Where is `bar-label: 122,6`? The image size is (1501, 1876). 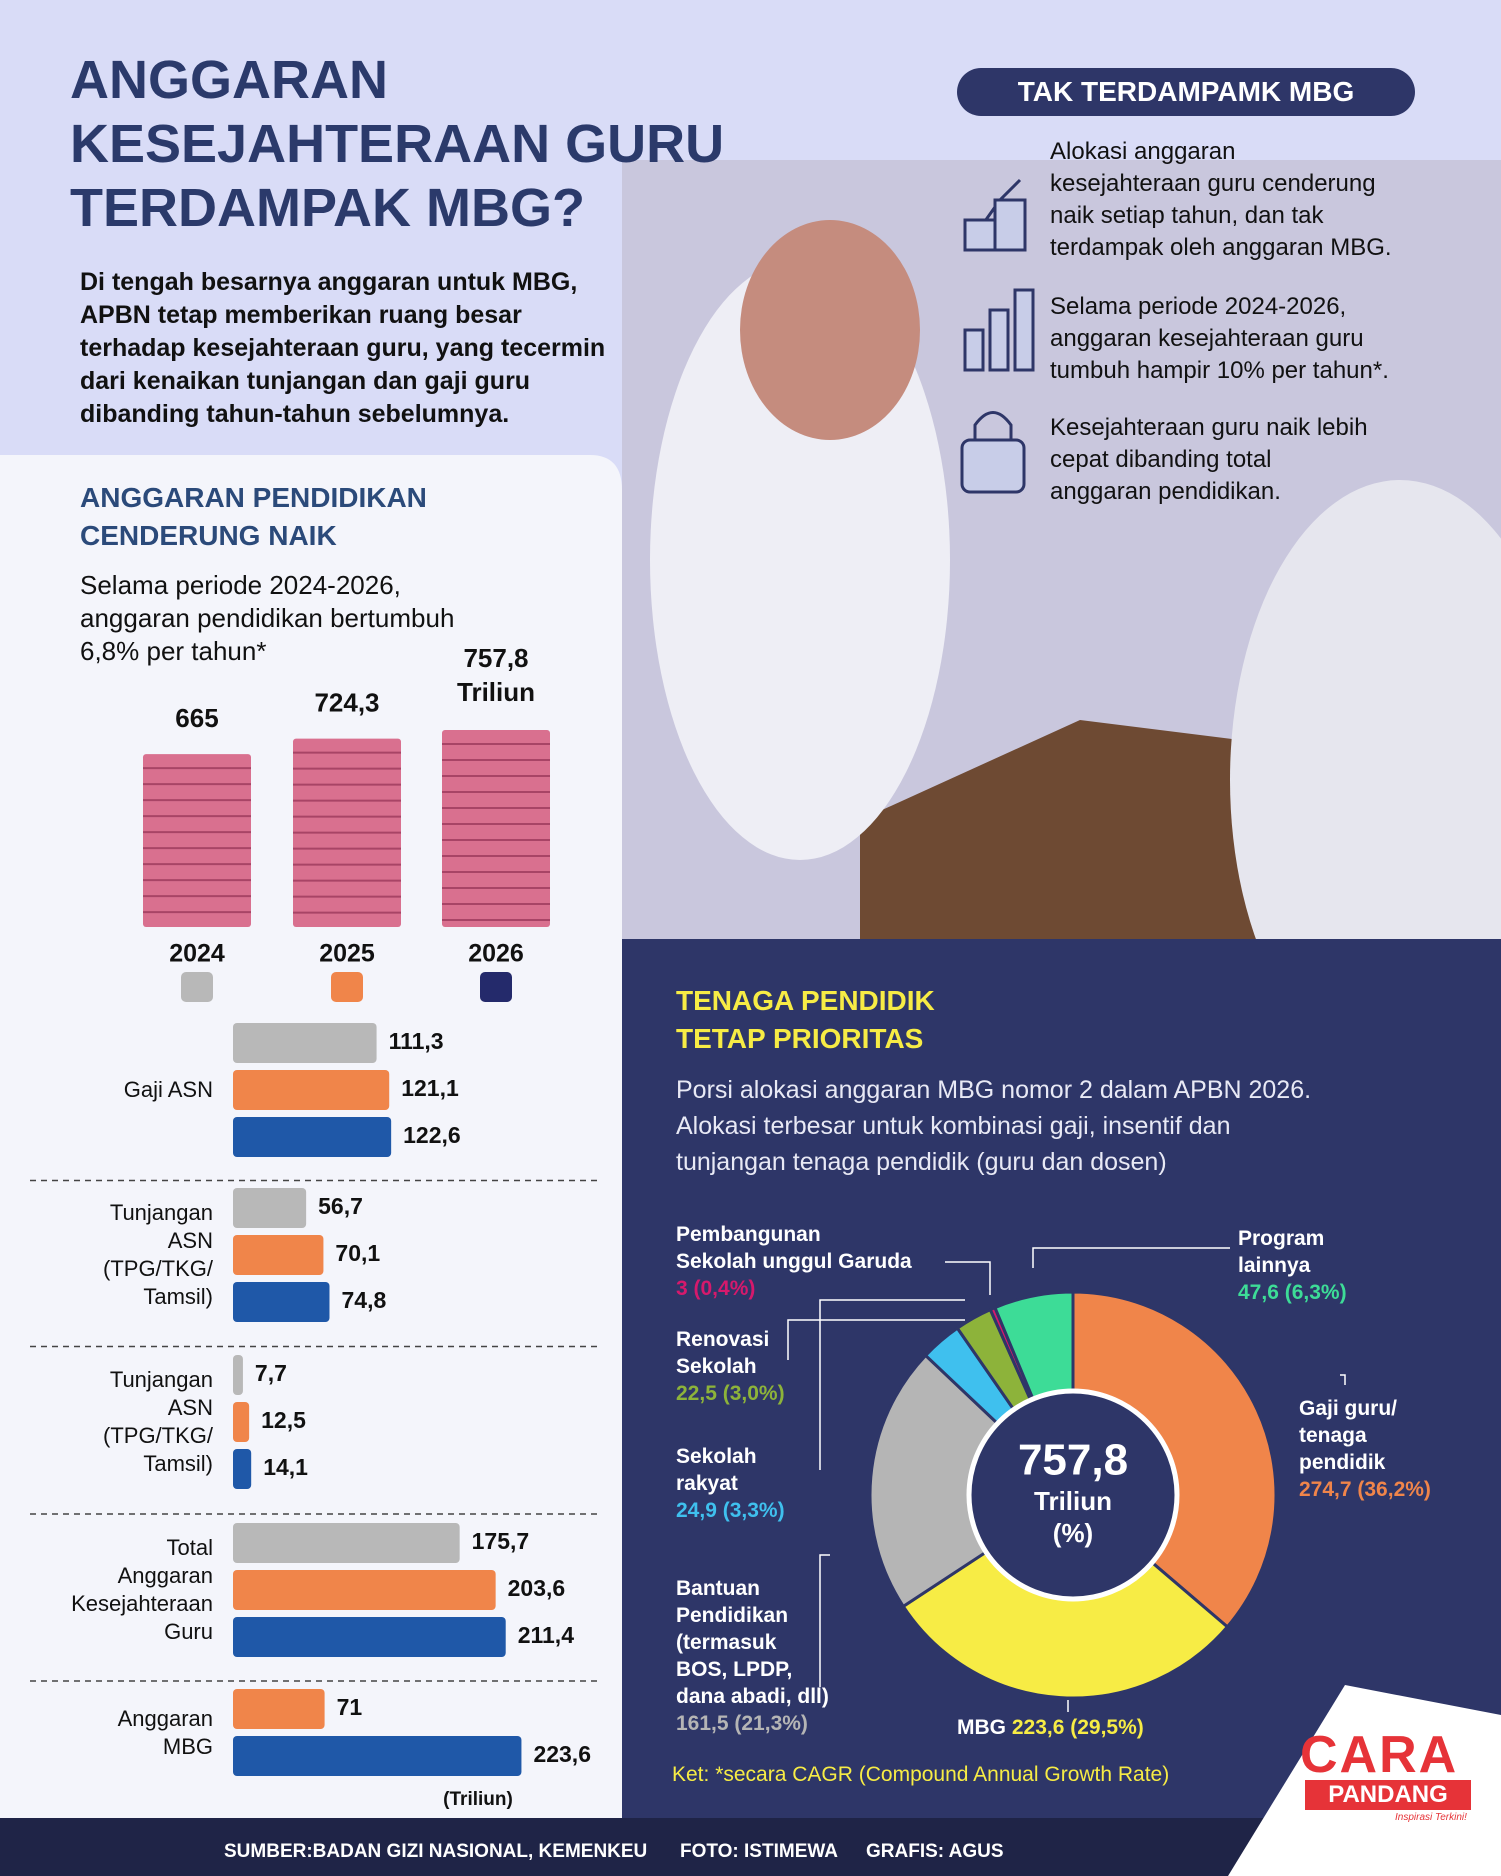 bar-label: 122,6 is located at coordinates (432, 1135).